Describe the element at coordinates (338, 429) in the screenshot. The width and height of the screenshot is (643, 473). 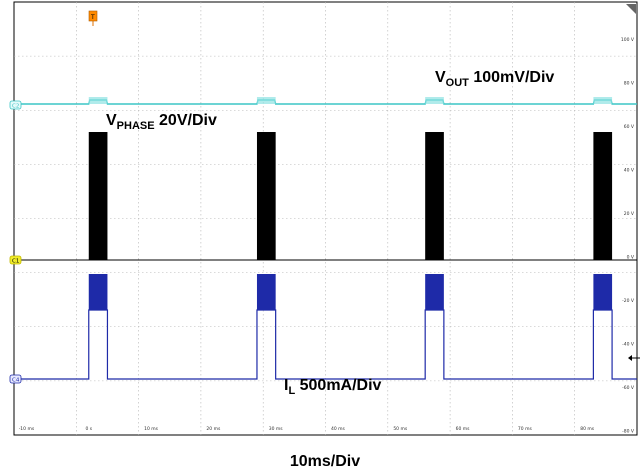
I see `x-tick-label: 40 ms` at that location.